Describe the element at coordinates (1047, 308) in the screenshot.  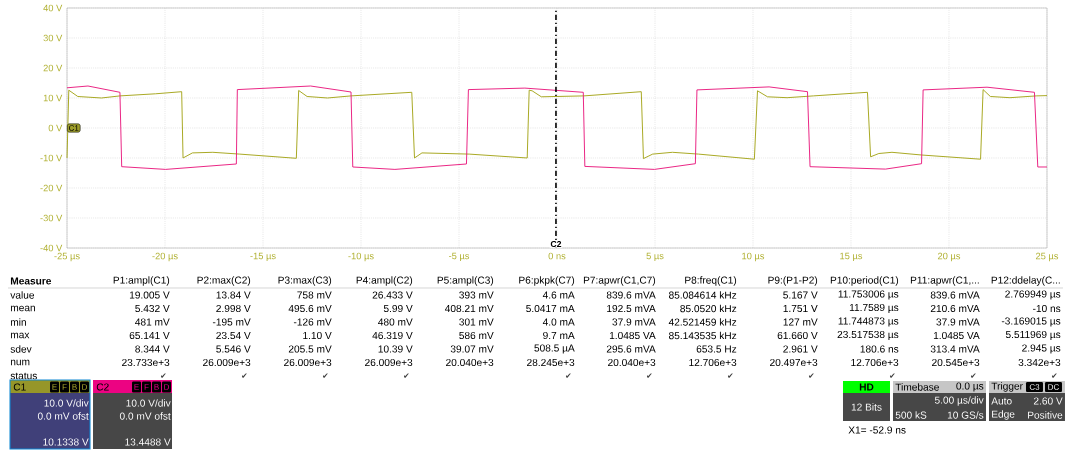
I see `text: -10 ns` at that location.